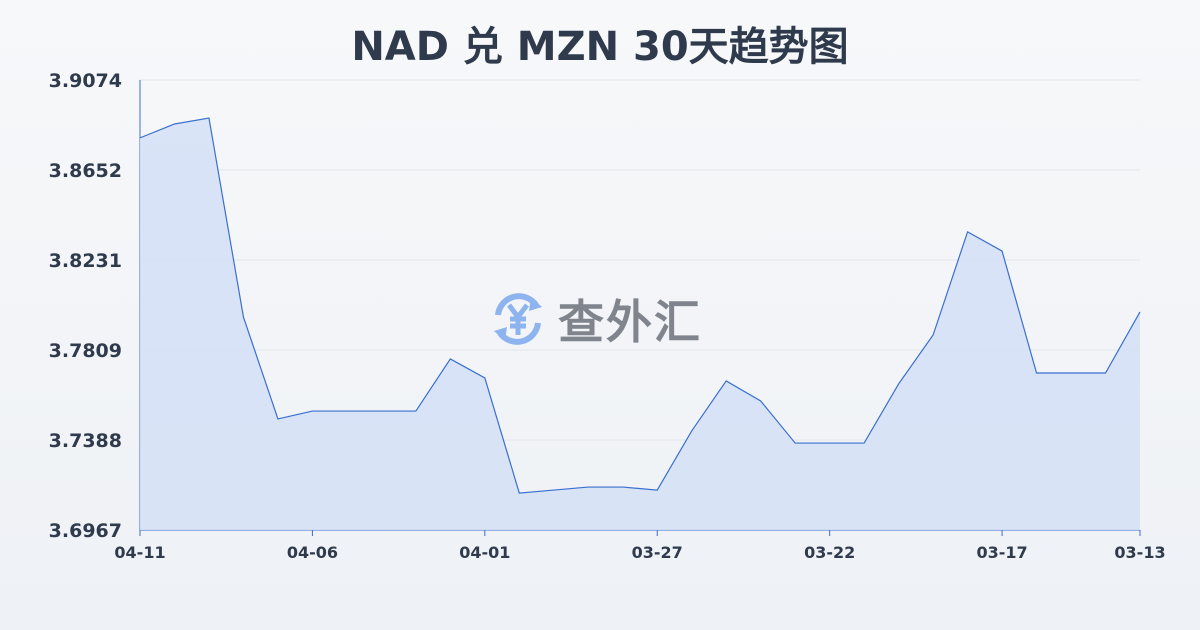 This screenshot has width=1200, height=630. I want to click on watermark: 查外汇, so click(595, 319).